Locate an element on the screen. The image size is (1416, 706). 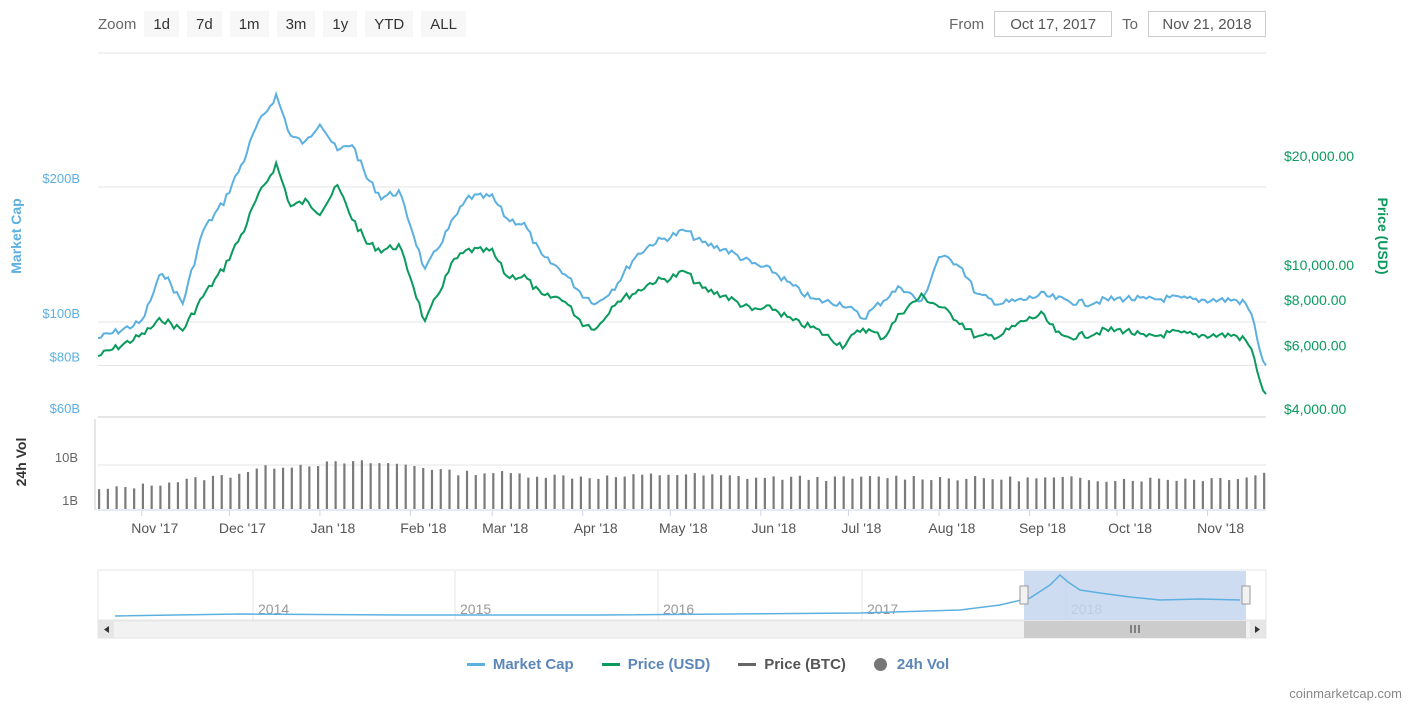
legend-price-btc: Price (BTC) is located at coordinates (792, 664).